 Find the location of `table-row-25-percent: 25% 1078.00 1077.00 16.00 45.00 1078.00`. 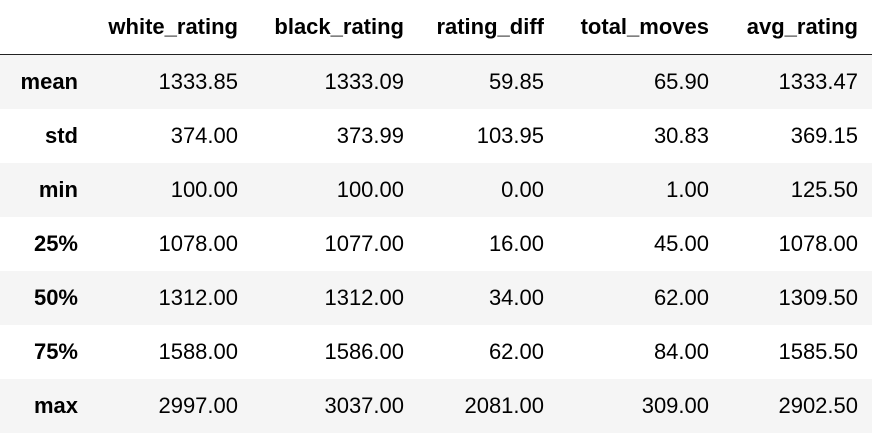

table-row-25-percent: 25% 1078.00 1077.00 16.00 45.00 1078.00 is located at coordinates (436, 243).